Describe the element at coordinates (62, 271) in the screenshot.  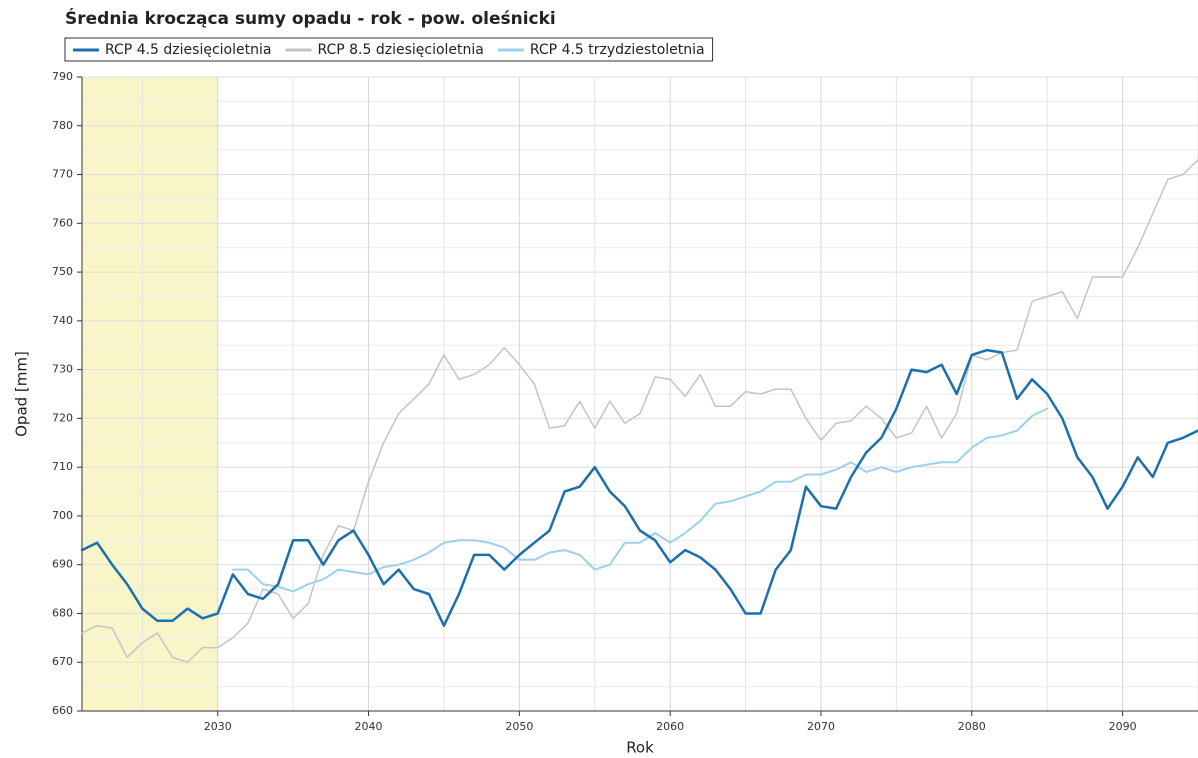
I see `y-tick-label: 750` at that location.